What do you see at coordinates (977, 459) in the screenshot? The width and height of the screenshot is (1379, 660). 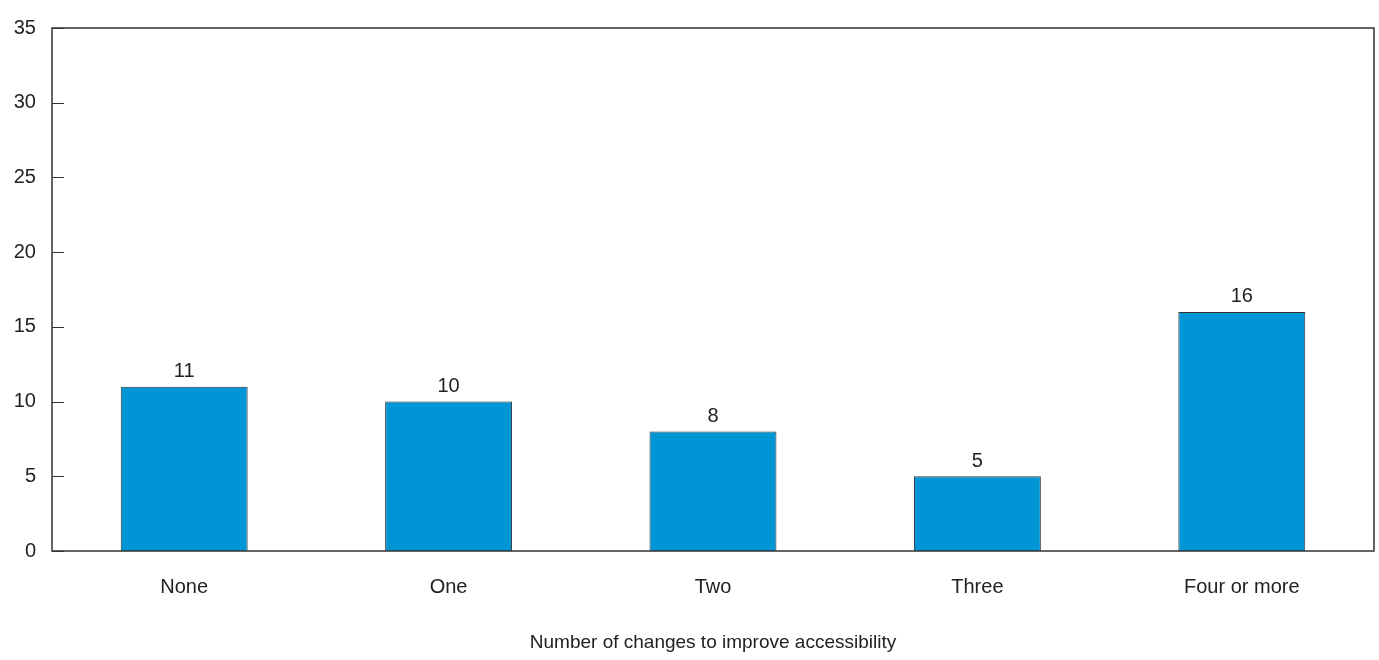 I see `data-label: 5` at bounding box center [977, 459].